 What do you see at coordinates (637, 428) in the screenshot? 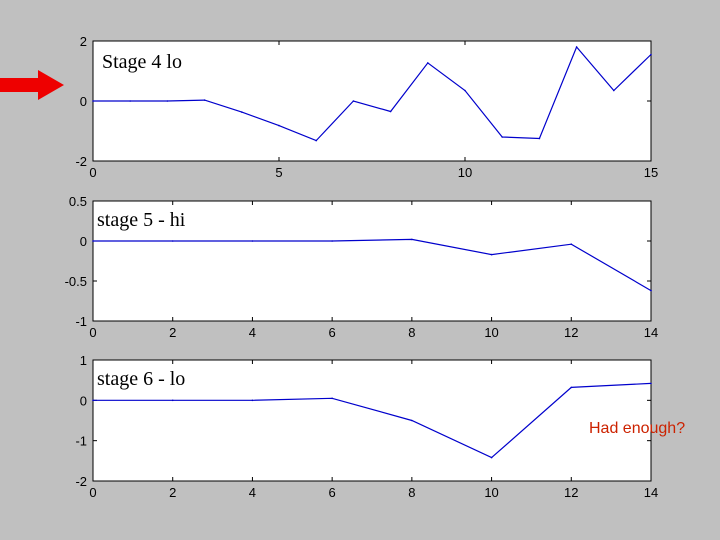
I see `annotation-text: Had enough?` at bounding box center [637, 428].